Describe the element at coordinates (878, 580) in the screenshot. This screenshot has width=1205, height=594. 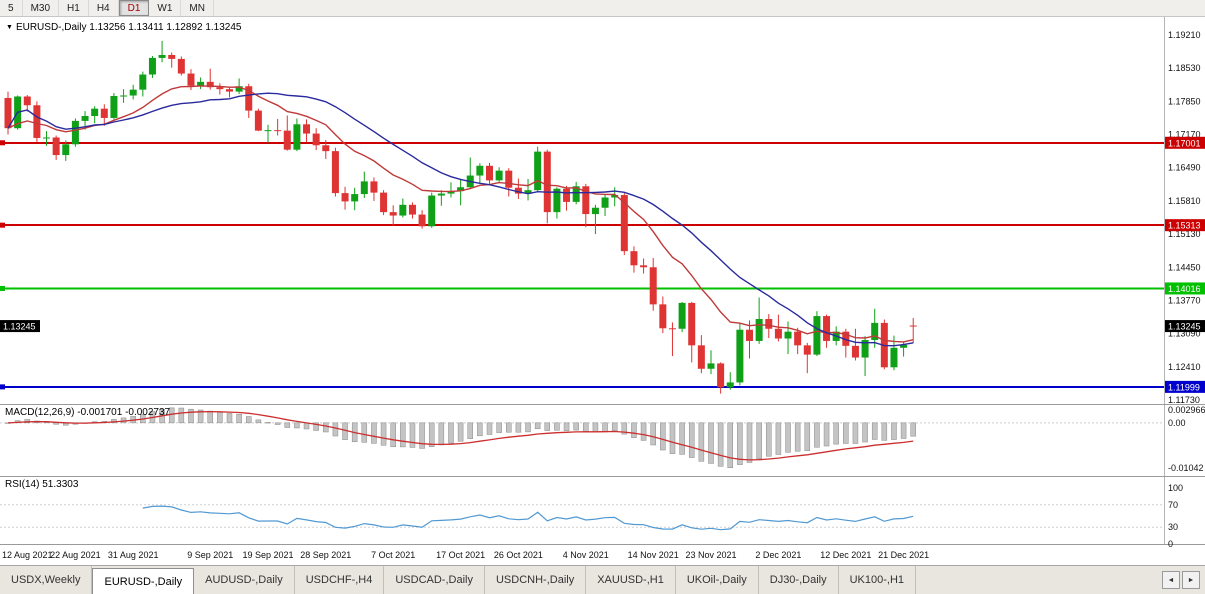
I see `chart-tab-uk100-h1: UK100-,H1` at that location.